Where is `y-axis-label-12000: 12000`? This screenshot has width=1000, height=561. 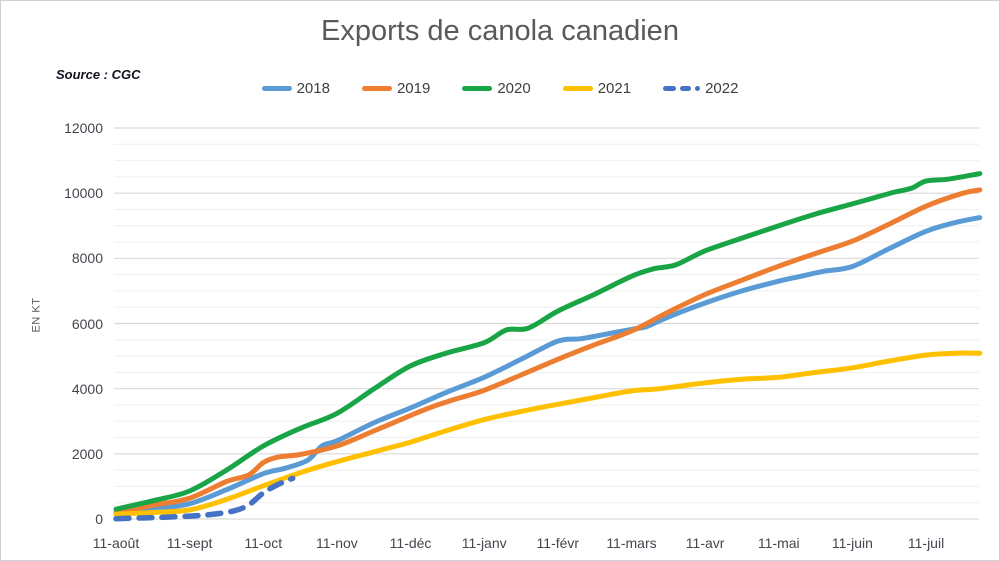 y-axis-label-12000: 12000 is located at coordinates (83, 128).